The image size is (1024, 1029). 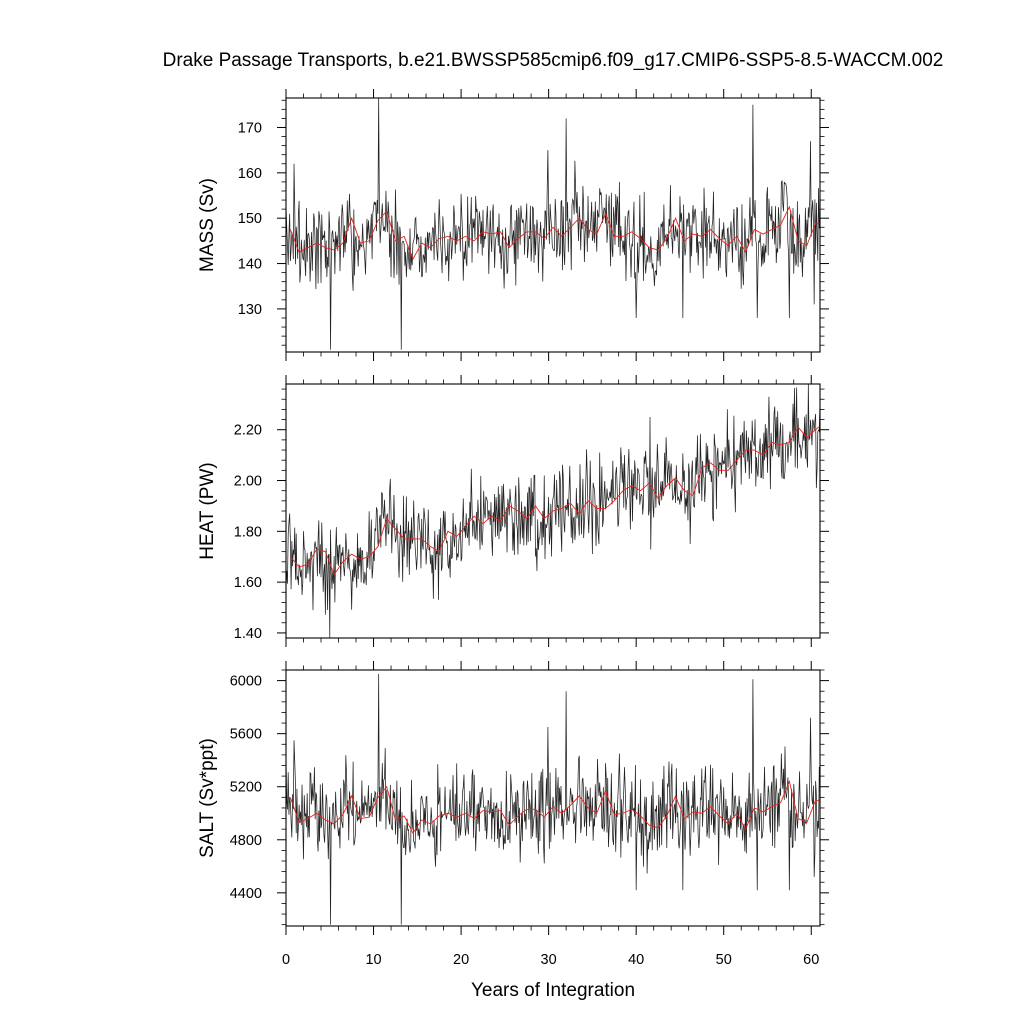 I want to click on x-axis-title: Years of Integration, so click(x=553, y=990).